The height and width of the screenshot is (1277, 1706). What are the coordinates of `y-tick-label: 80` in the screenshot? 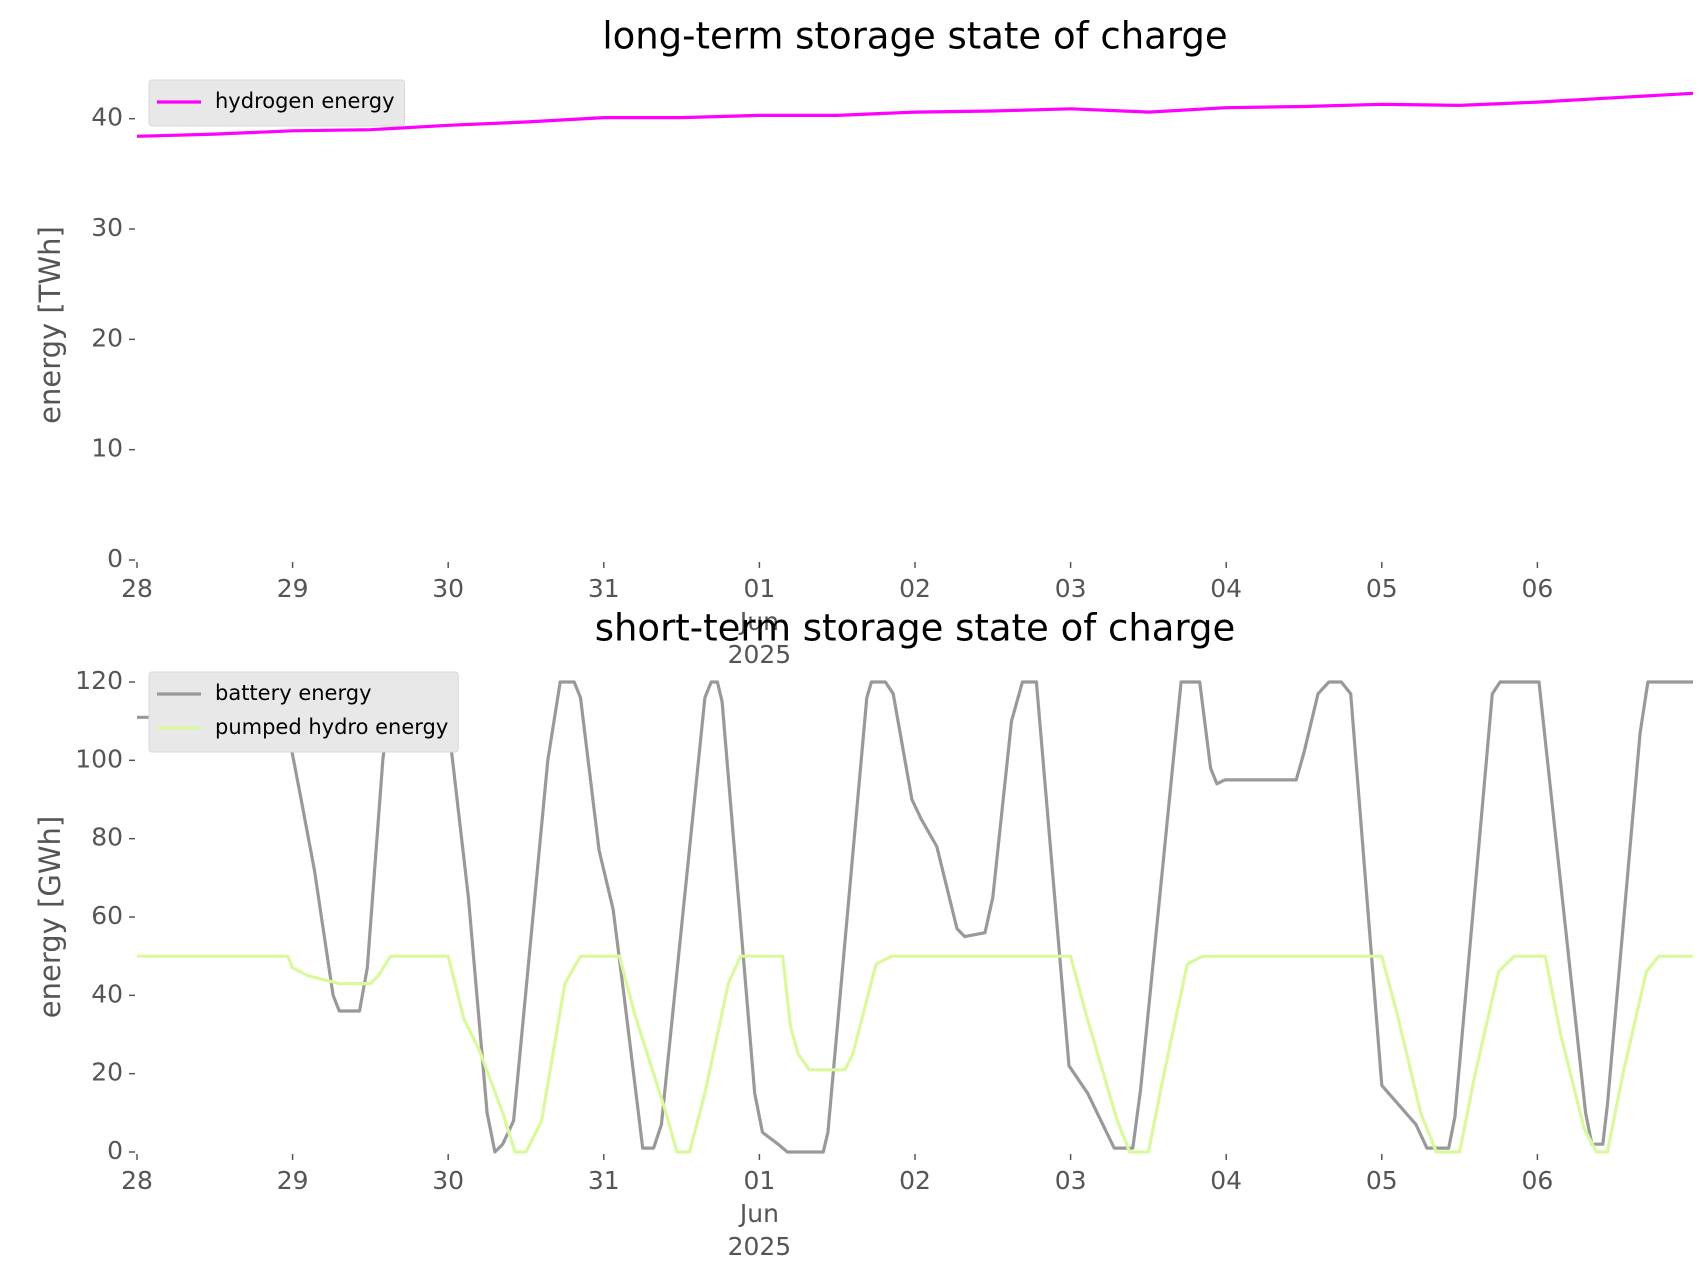 It's located at (107, 837).